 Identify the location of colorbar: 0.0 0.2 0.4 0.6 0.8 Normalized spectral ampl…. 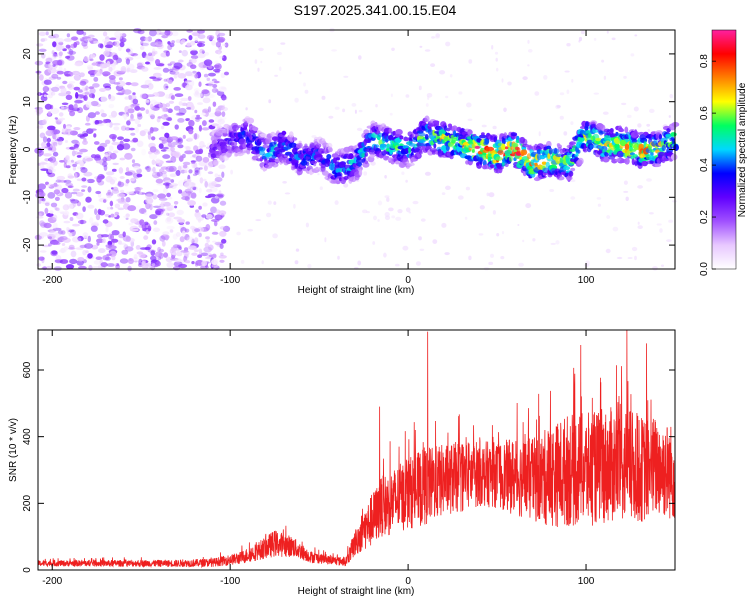
(723, 152).